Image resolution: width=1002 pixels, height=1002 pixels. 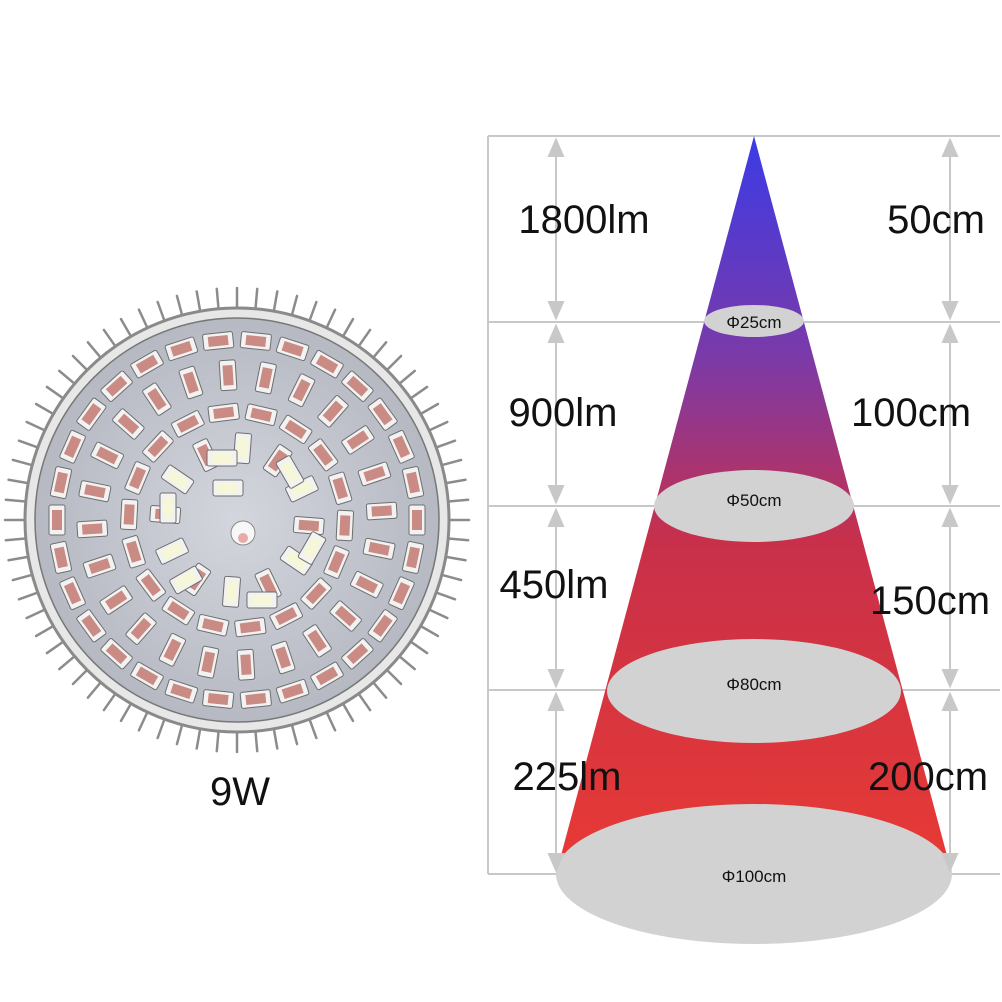 I want to click on distance-label-3: 150cm, so click(x=930, y=601).